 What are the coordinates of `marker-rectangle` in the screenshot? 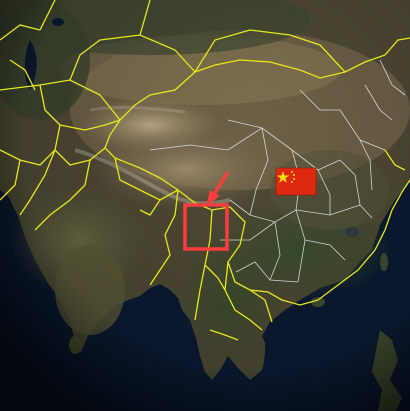 It's located at (206, 227).